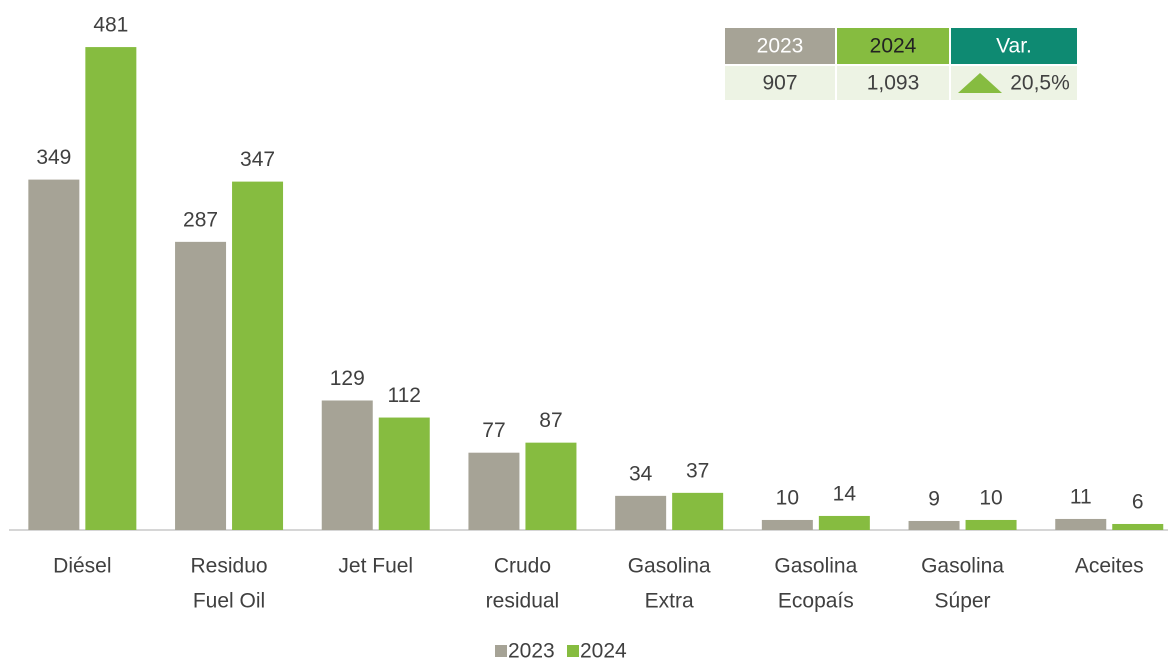 This screenshot has height=668, width=1168. Describe the element at coordinates (980, 83) in the screenshot. I see `up-arrow` at that location.